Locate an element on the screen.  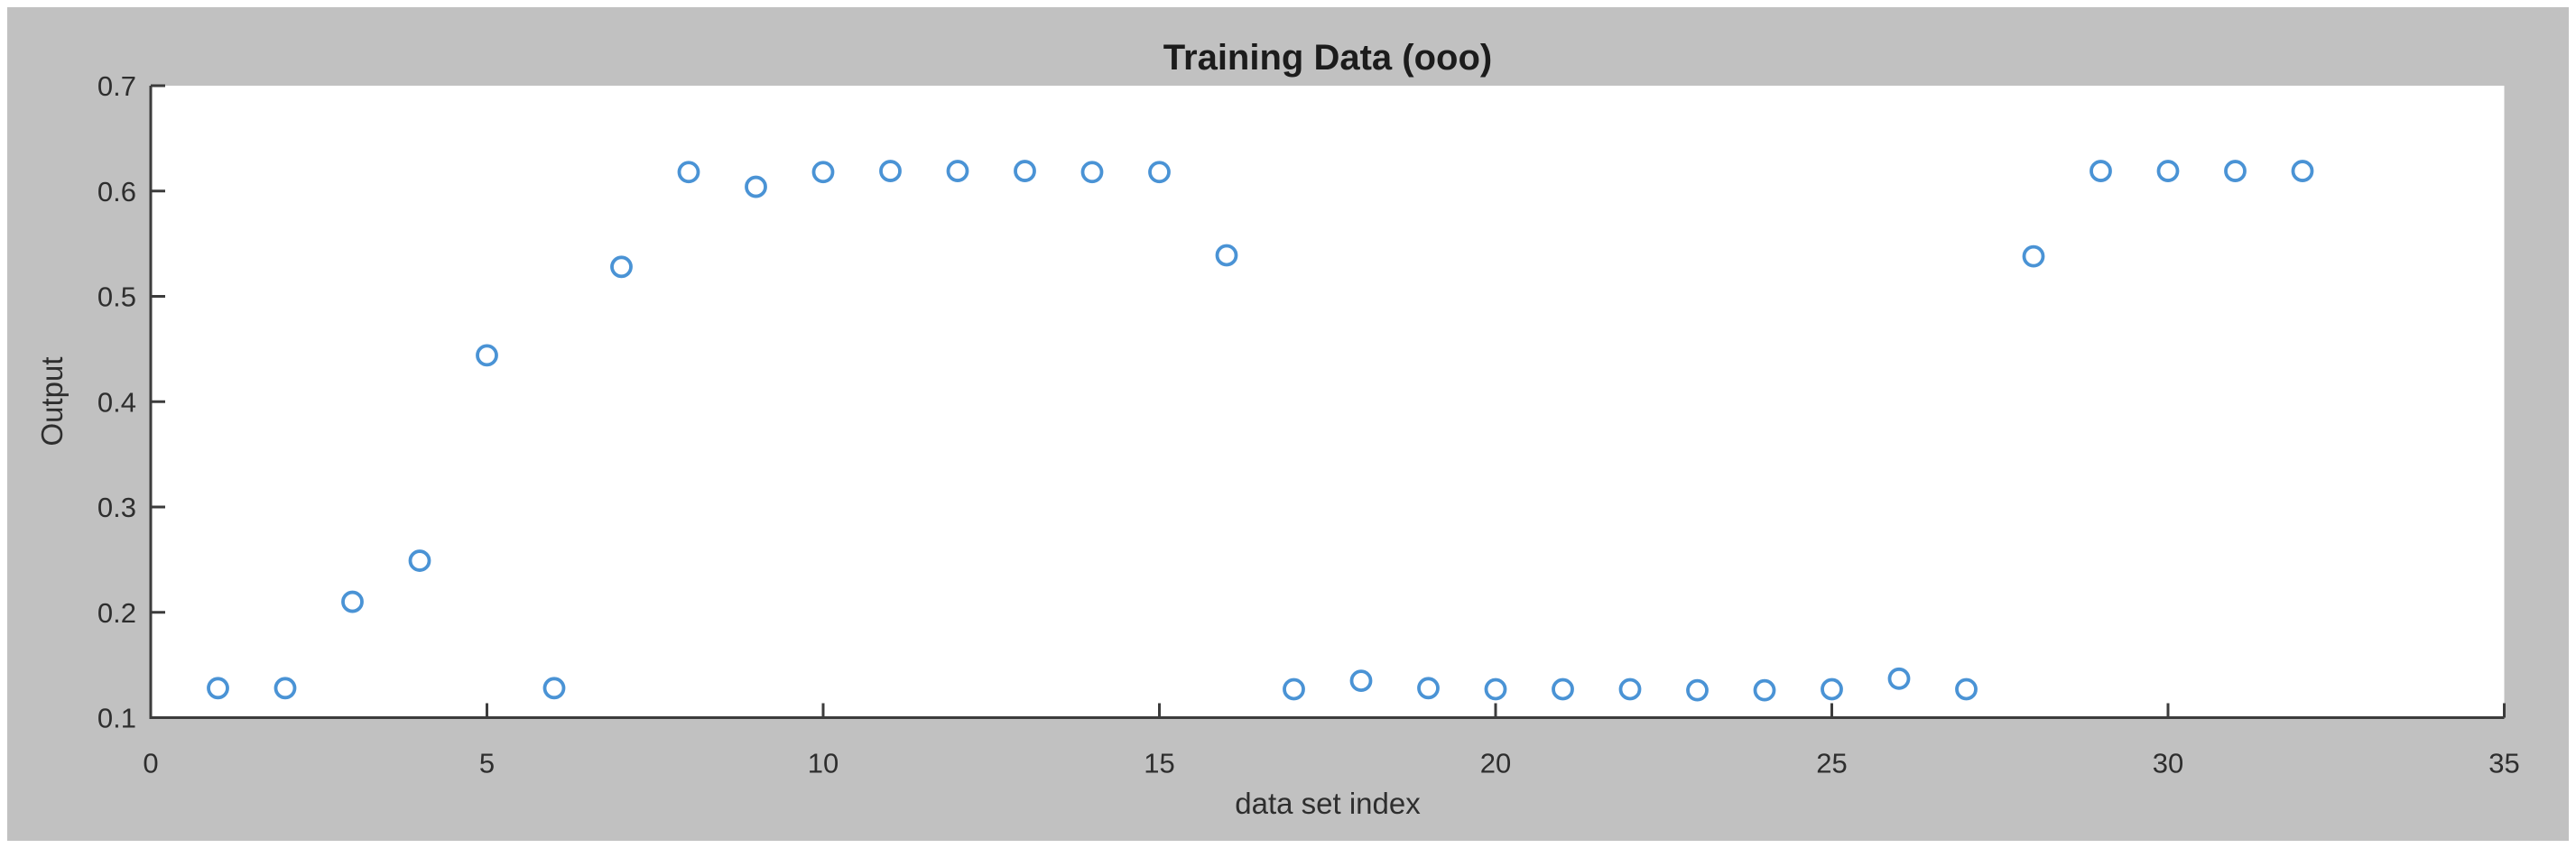
x-tick-label: 5 is located at coordinates (487, 763).